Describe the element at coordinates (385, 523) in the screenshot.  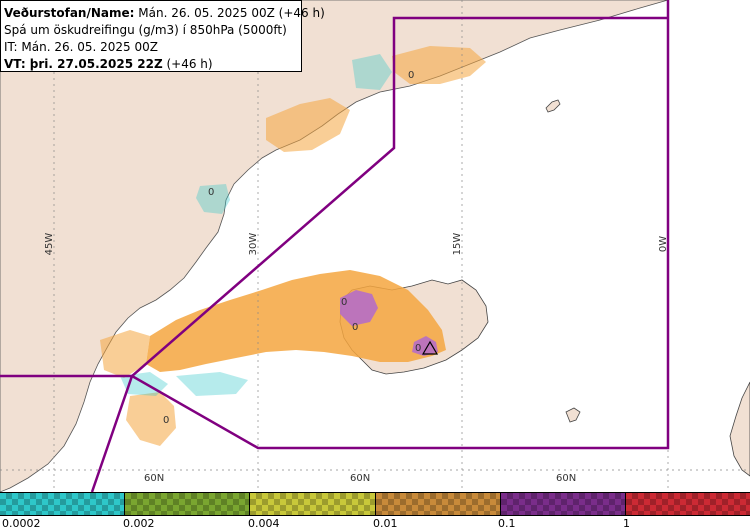
I see `legend-label: 0.01` at that location.